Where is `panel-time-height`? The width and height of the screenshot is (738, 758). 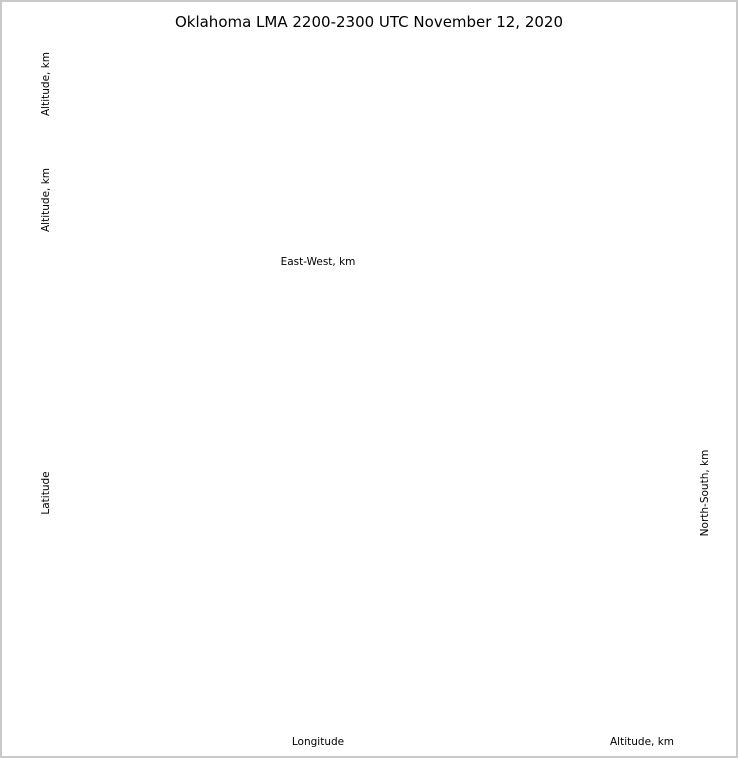 panel-time-height is located at coordinates (395, 84).